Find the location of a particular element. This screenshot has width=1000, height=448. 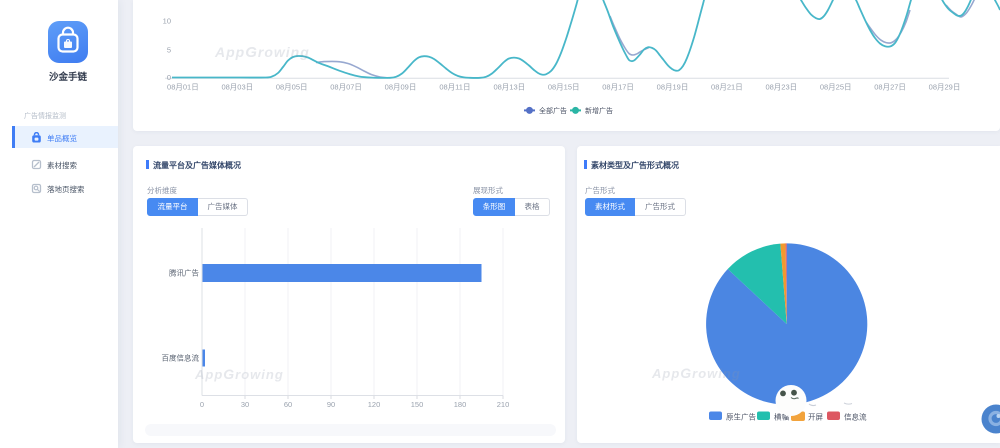

svg-text: 90 is located at coordinates (331, 404).